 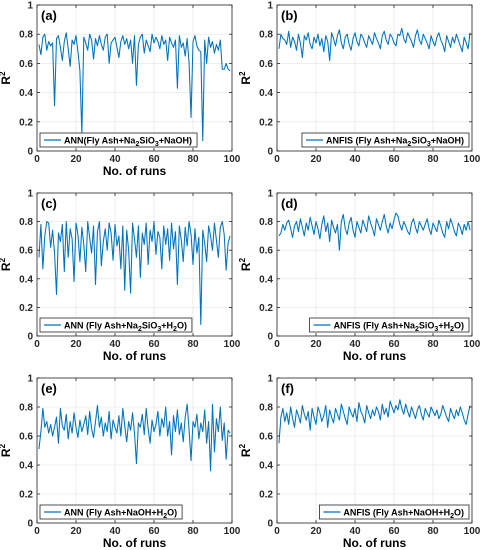 I want to click on legend-label: ANFIS (Fly Ash+NaOH+H2O), so click(x=403, y=514).